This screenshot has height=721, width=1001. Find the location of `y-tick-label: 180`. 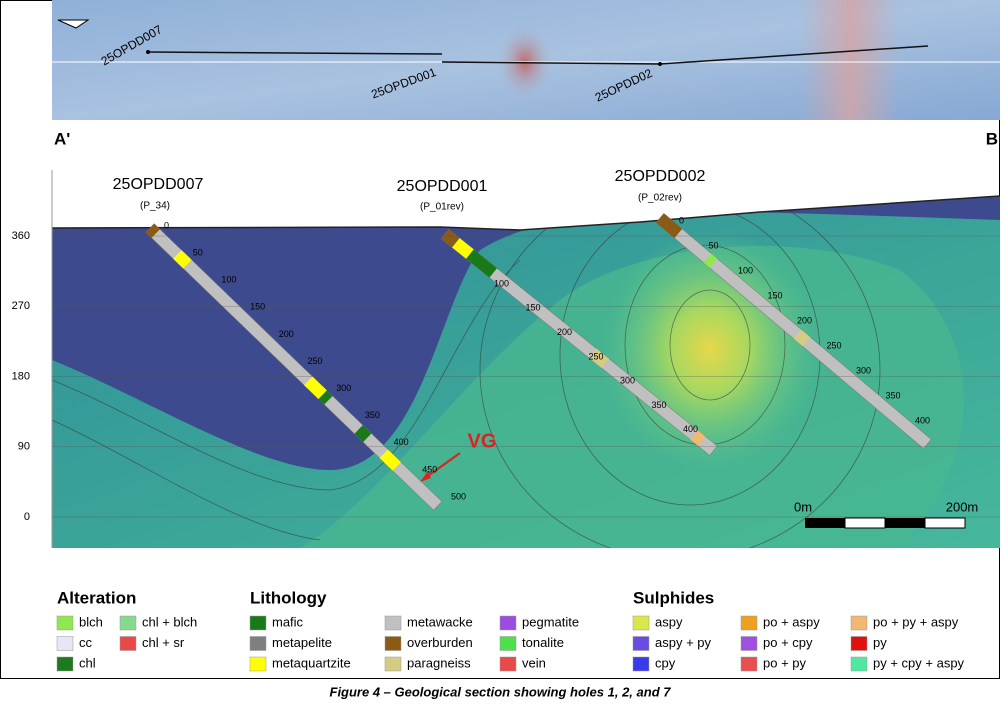

y-tick-label: 180 is located at coordinates (21, 376).